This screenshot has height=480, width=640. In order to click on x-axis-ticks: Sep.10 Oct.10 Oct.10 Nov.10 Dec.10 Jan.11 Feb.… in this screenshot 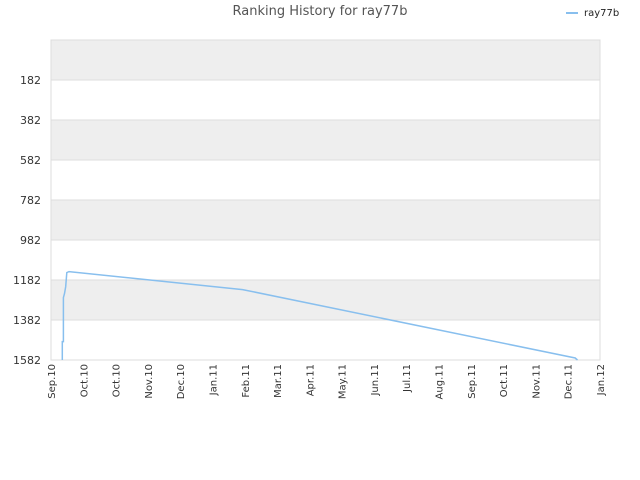, I will do `click(327, 381)`.